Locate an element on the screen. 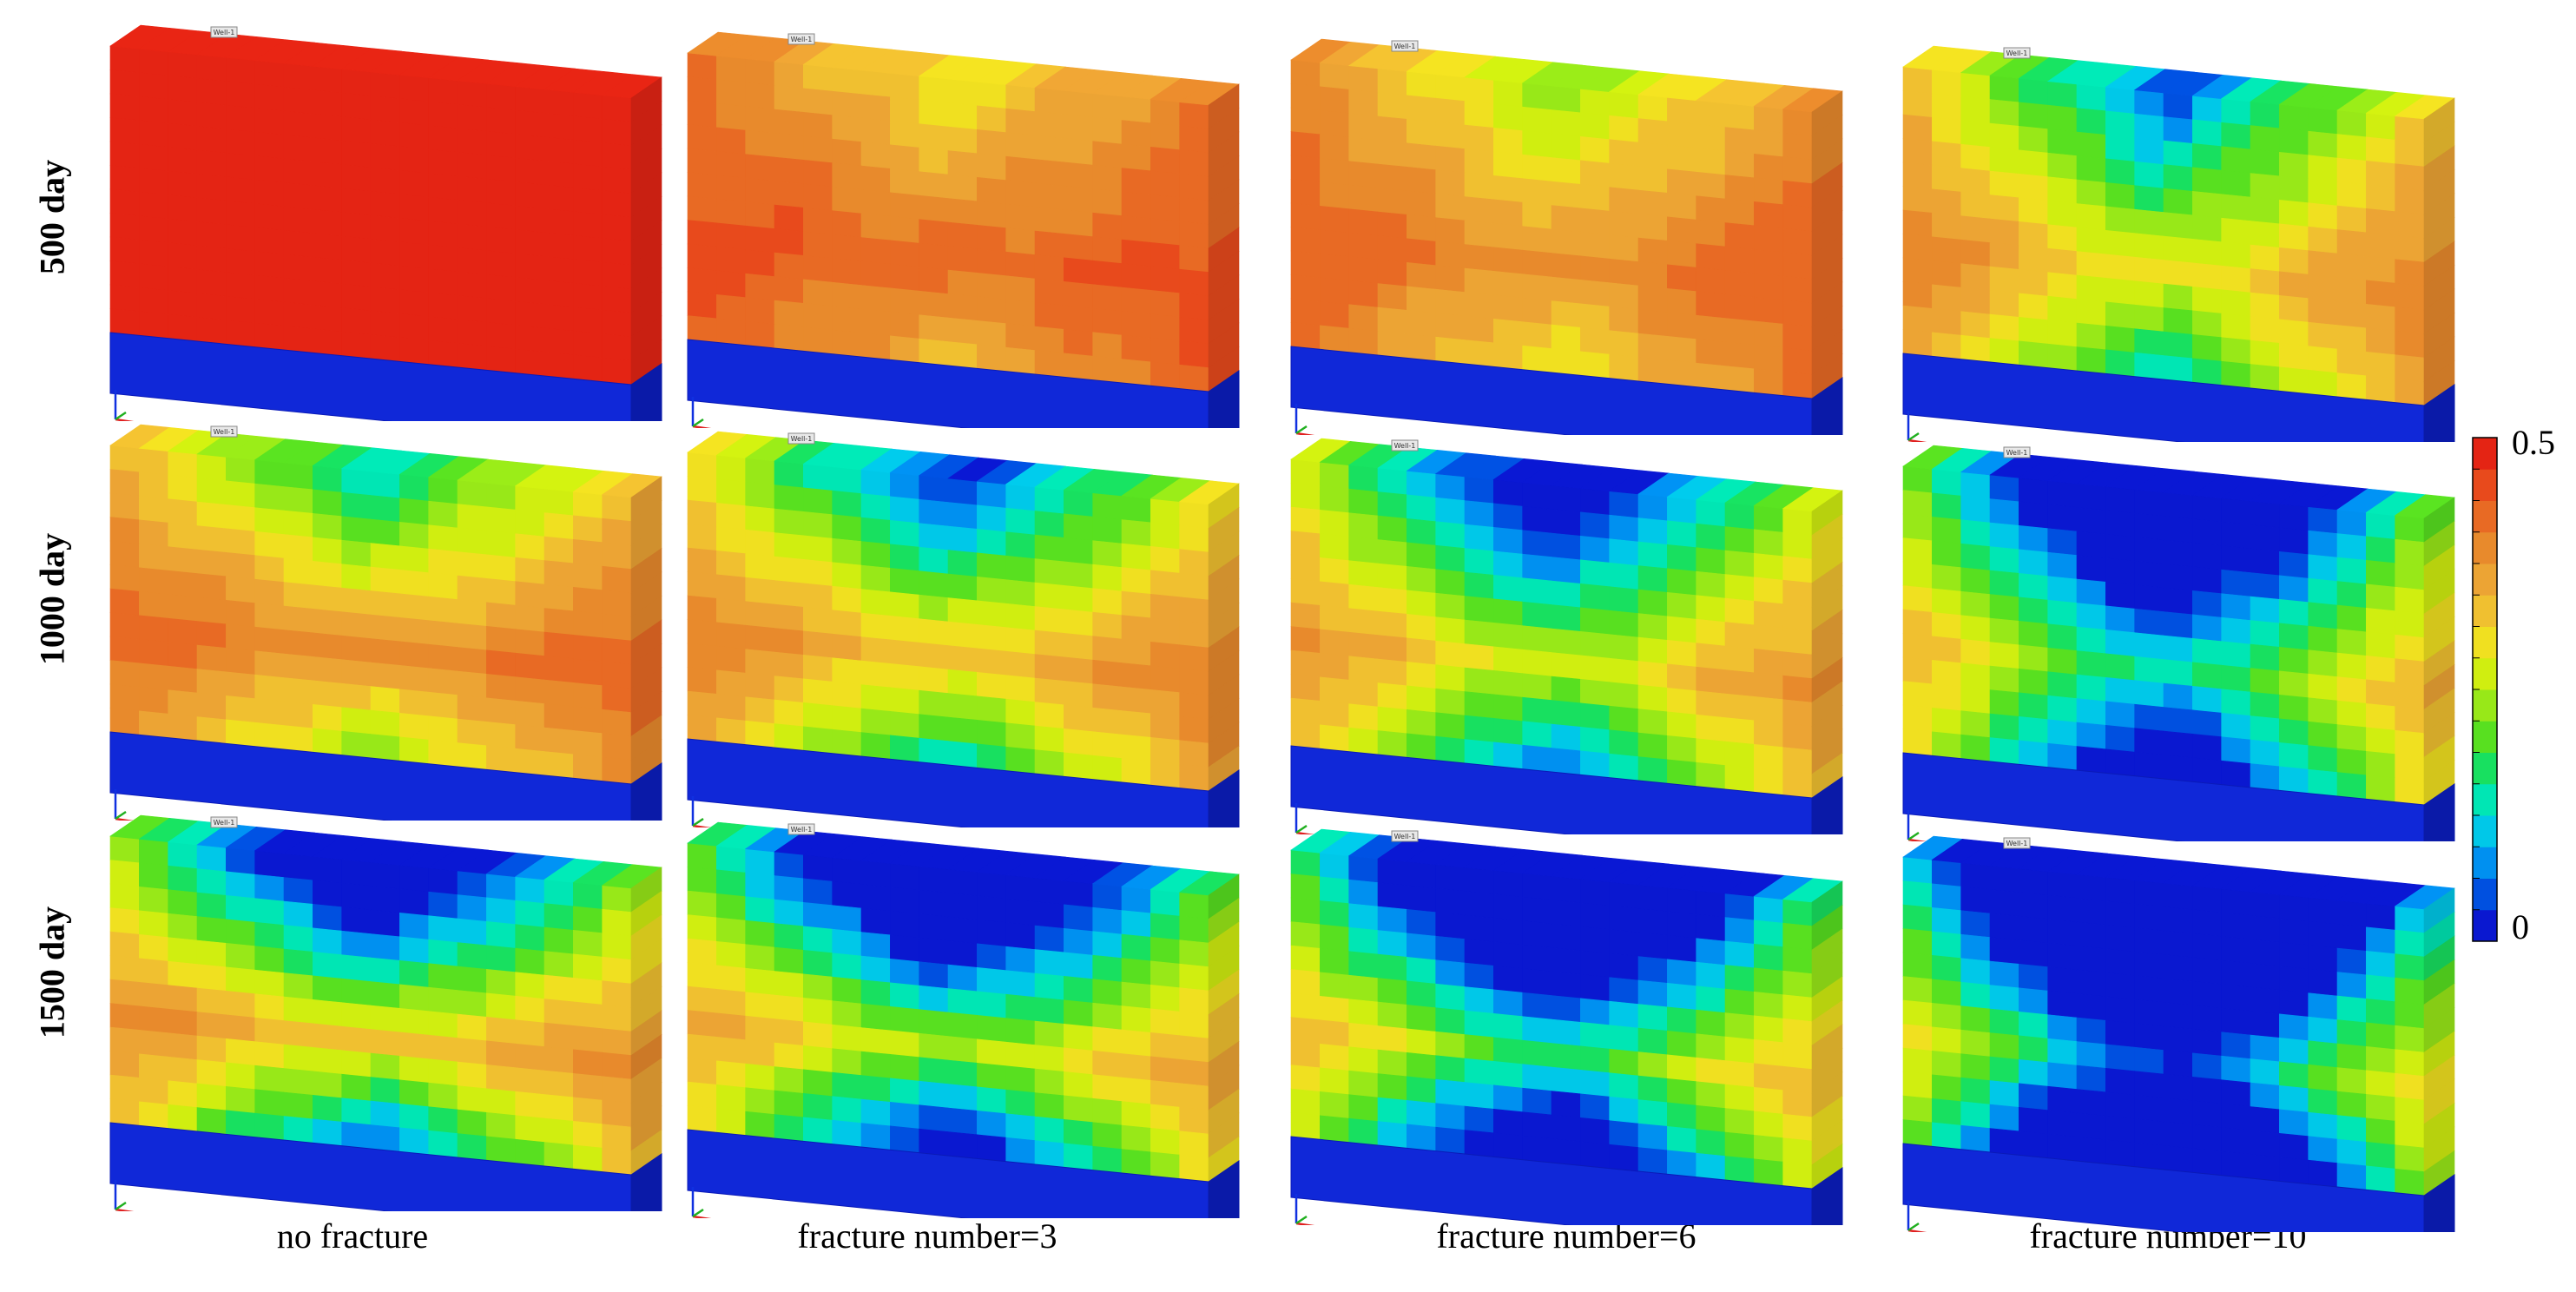 The image size is (2576, 1292). water-layer-side is located at coordinates (646, 1182).